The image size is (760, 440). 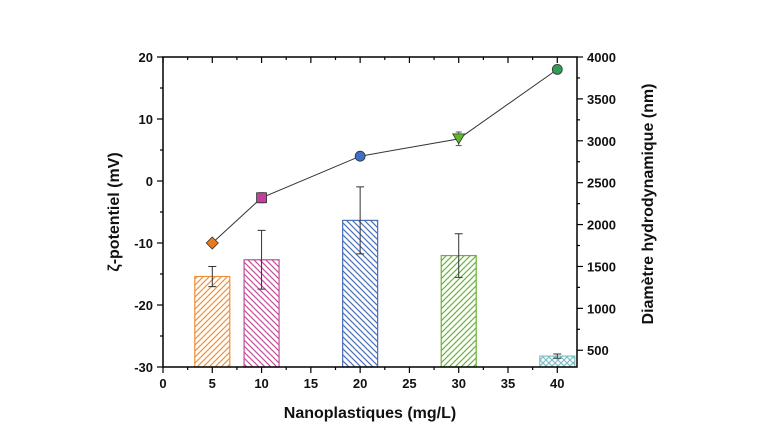 What do you see at coordinates (601, 99) in the screenshot?
I see `y-right-tick-label: 3500` at bounding box center [601, 99].